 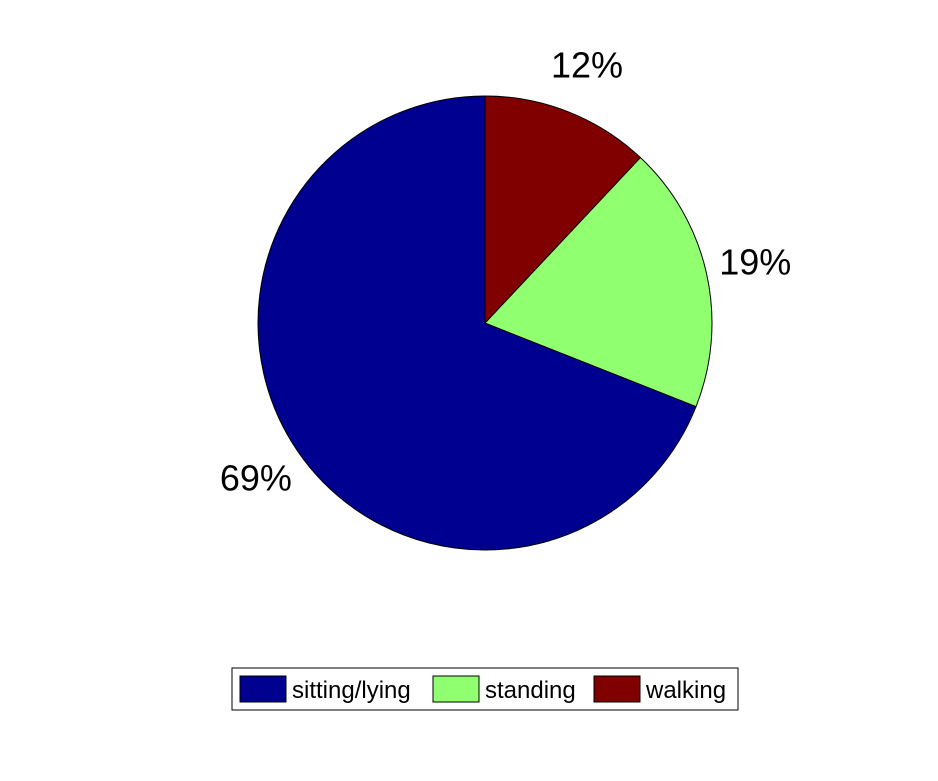 I want to click on legend-label-sitting-lying: sitting/lying, so click(x=351, y=690).